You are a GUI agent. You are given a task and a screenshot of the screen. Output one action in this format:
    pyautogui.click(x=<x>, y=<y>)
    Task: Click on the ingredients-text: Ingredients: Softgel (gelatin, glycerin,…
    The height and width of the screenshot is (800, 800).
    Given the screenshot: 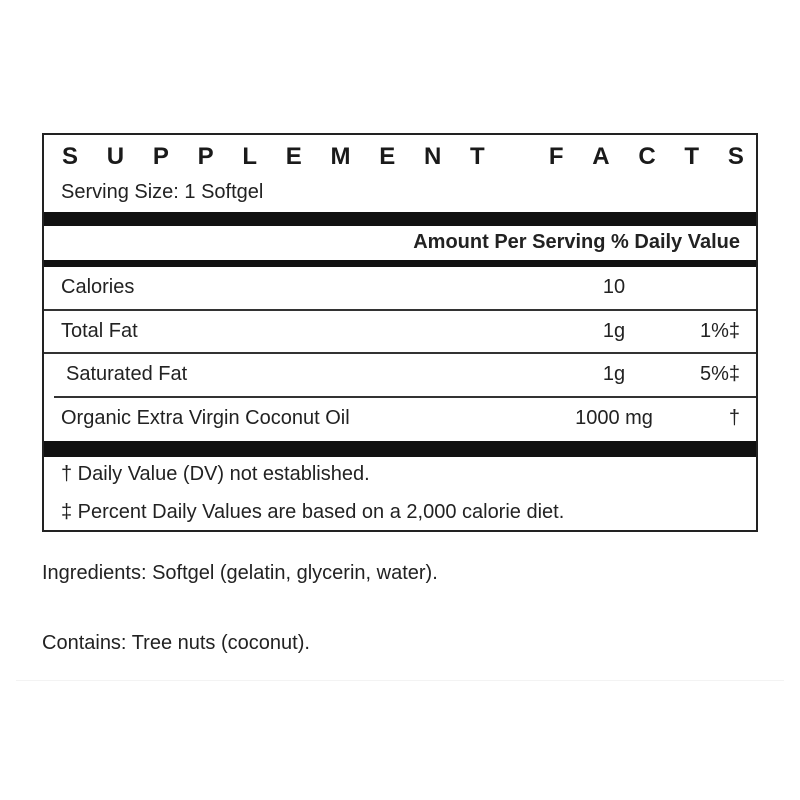 What is the action you would take?
    pyautogui.click(x=240, y=573)
    